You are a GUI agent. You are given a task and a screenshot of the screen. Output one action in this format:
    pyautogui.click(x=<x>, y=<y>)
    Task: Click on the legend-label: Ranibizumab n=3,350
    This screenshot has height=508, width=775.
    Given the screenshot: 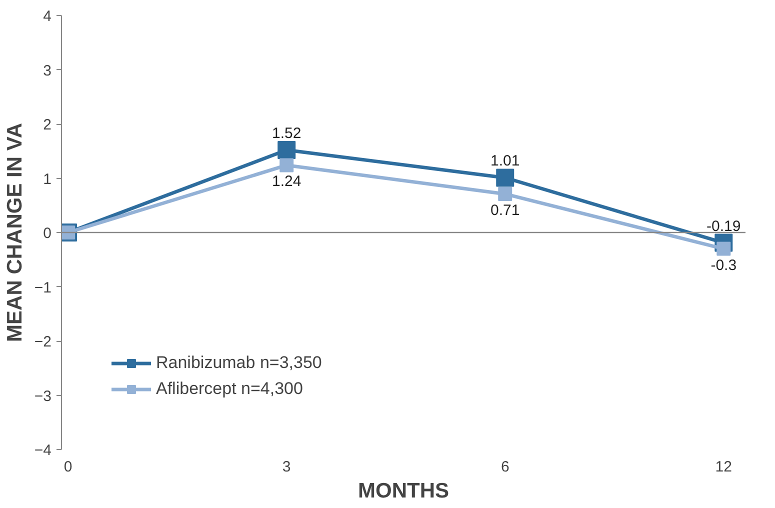 What is the action you would take?
    pyautogui.click(x=239, y=363)
    